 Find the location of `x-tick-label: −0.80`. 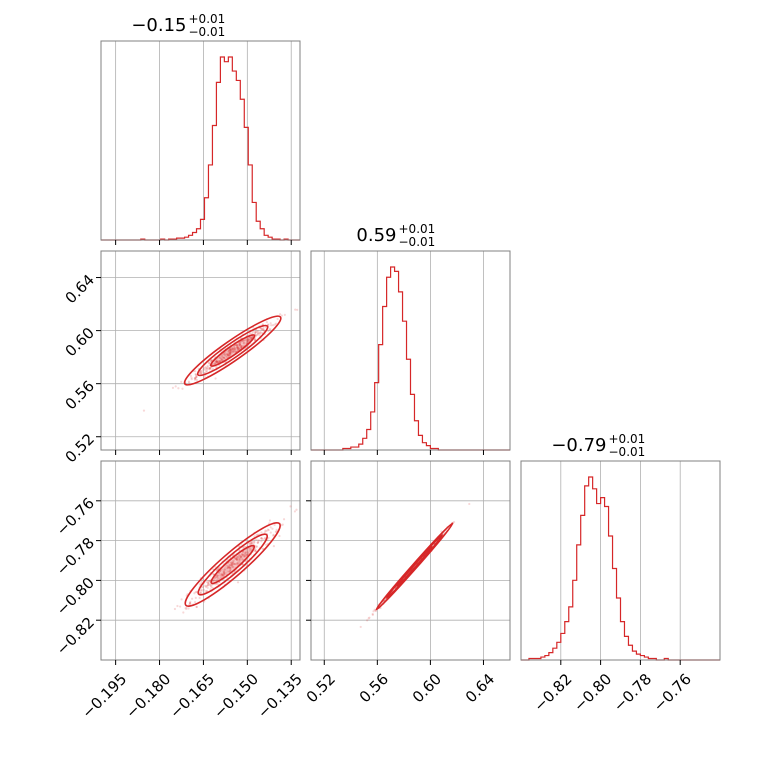

x-tick-label: −0.80 is located at coordinates (592, 692).